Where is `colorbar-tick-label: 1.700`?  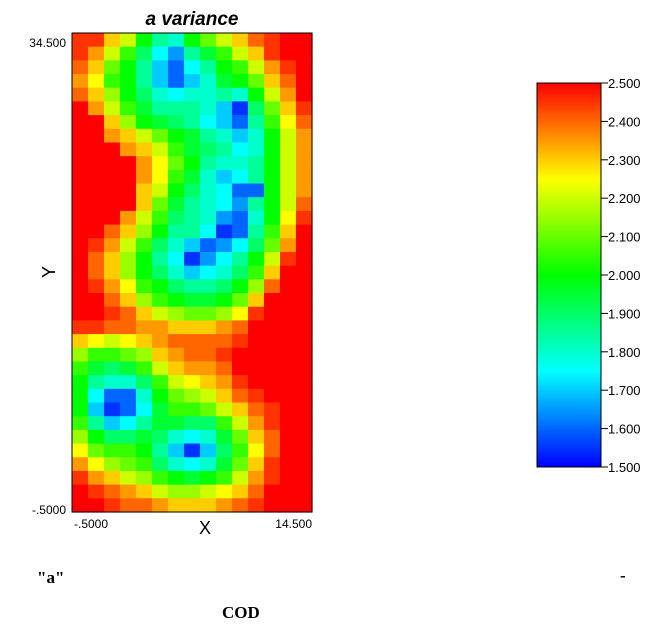 colorbar-tick-label: 1.700 is located at coordinates (624, 390).